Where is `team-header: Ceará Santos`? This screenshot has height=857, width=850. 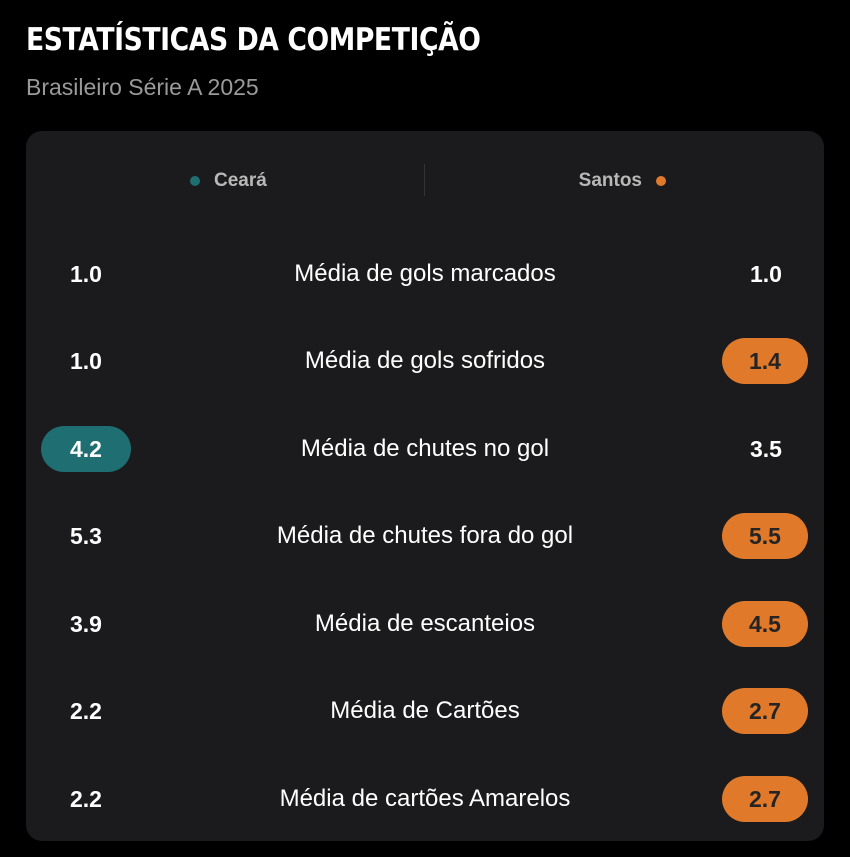
team-header: Ceará Santos is located at coordinates (425, 181).